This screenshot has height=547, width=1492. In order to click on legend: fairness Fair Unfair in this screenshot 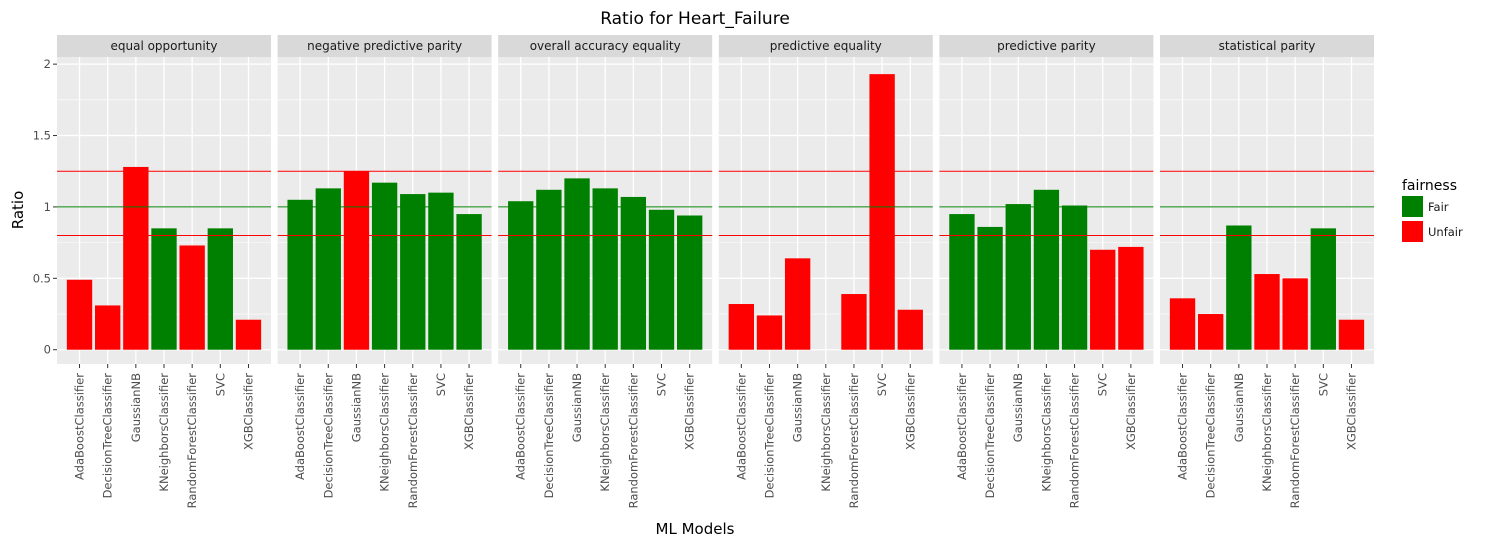, I will do `click(1432, 210)`.